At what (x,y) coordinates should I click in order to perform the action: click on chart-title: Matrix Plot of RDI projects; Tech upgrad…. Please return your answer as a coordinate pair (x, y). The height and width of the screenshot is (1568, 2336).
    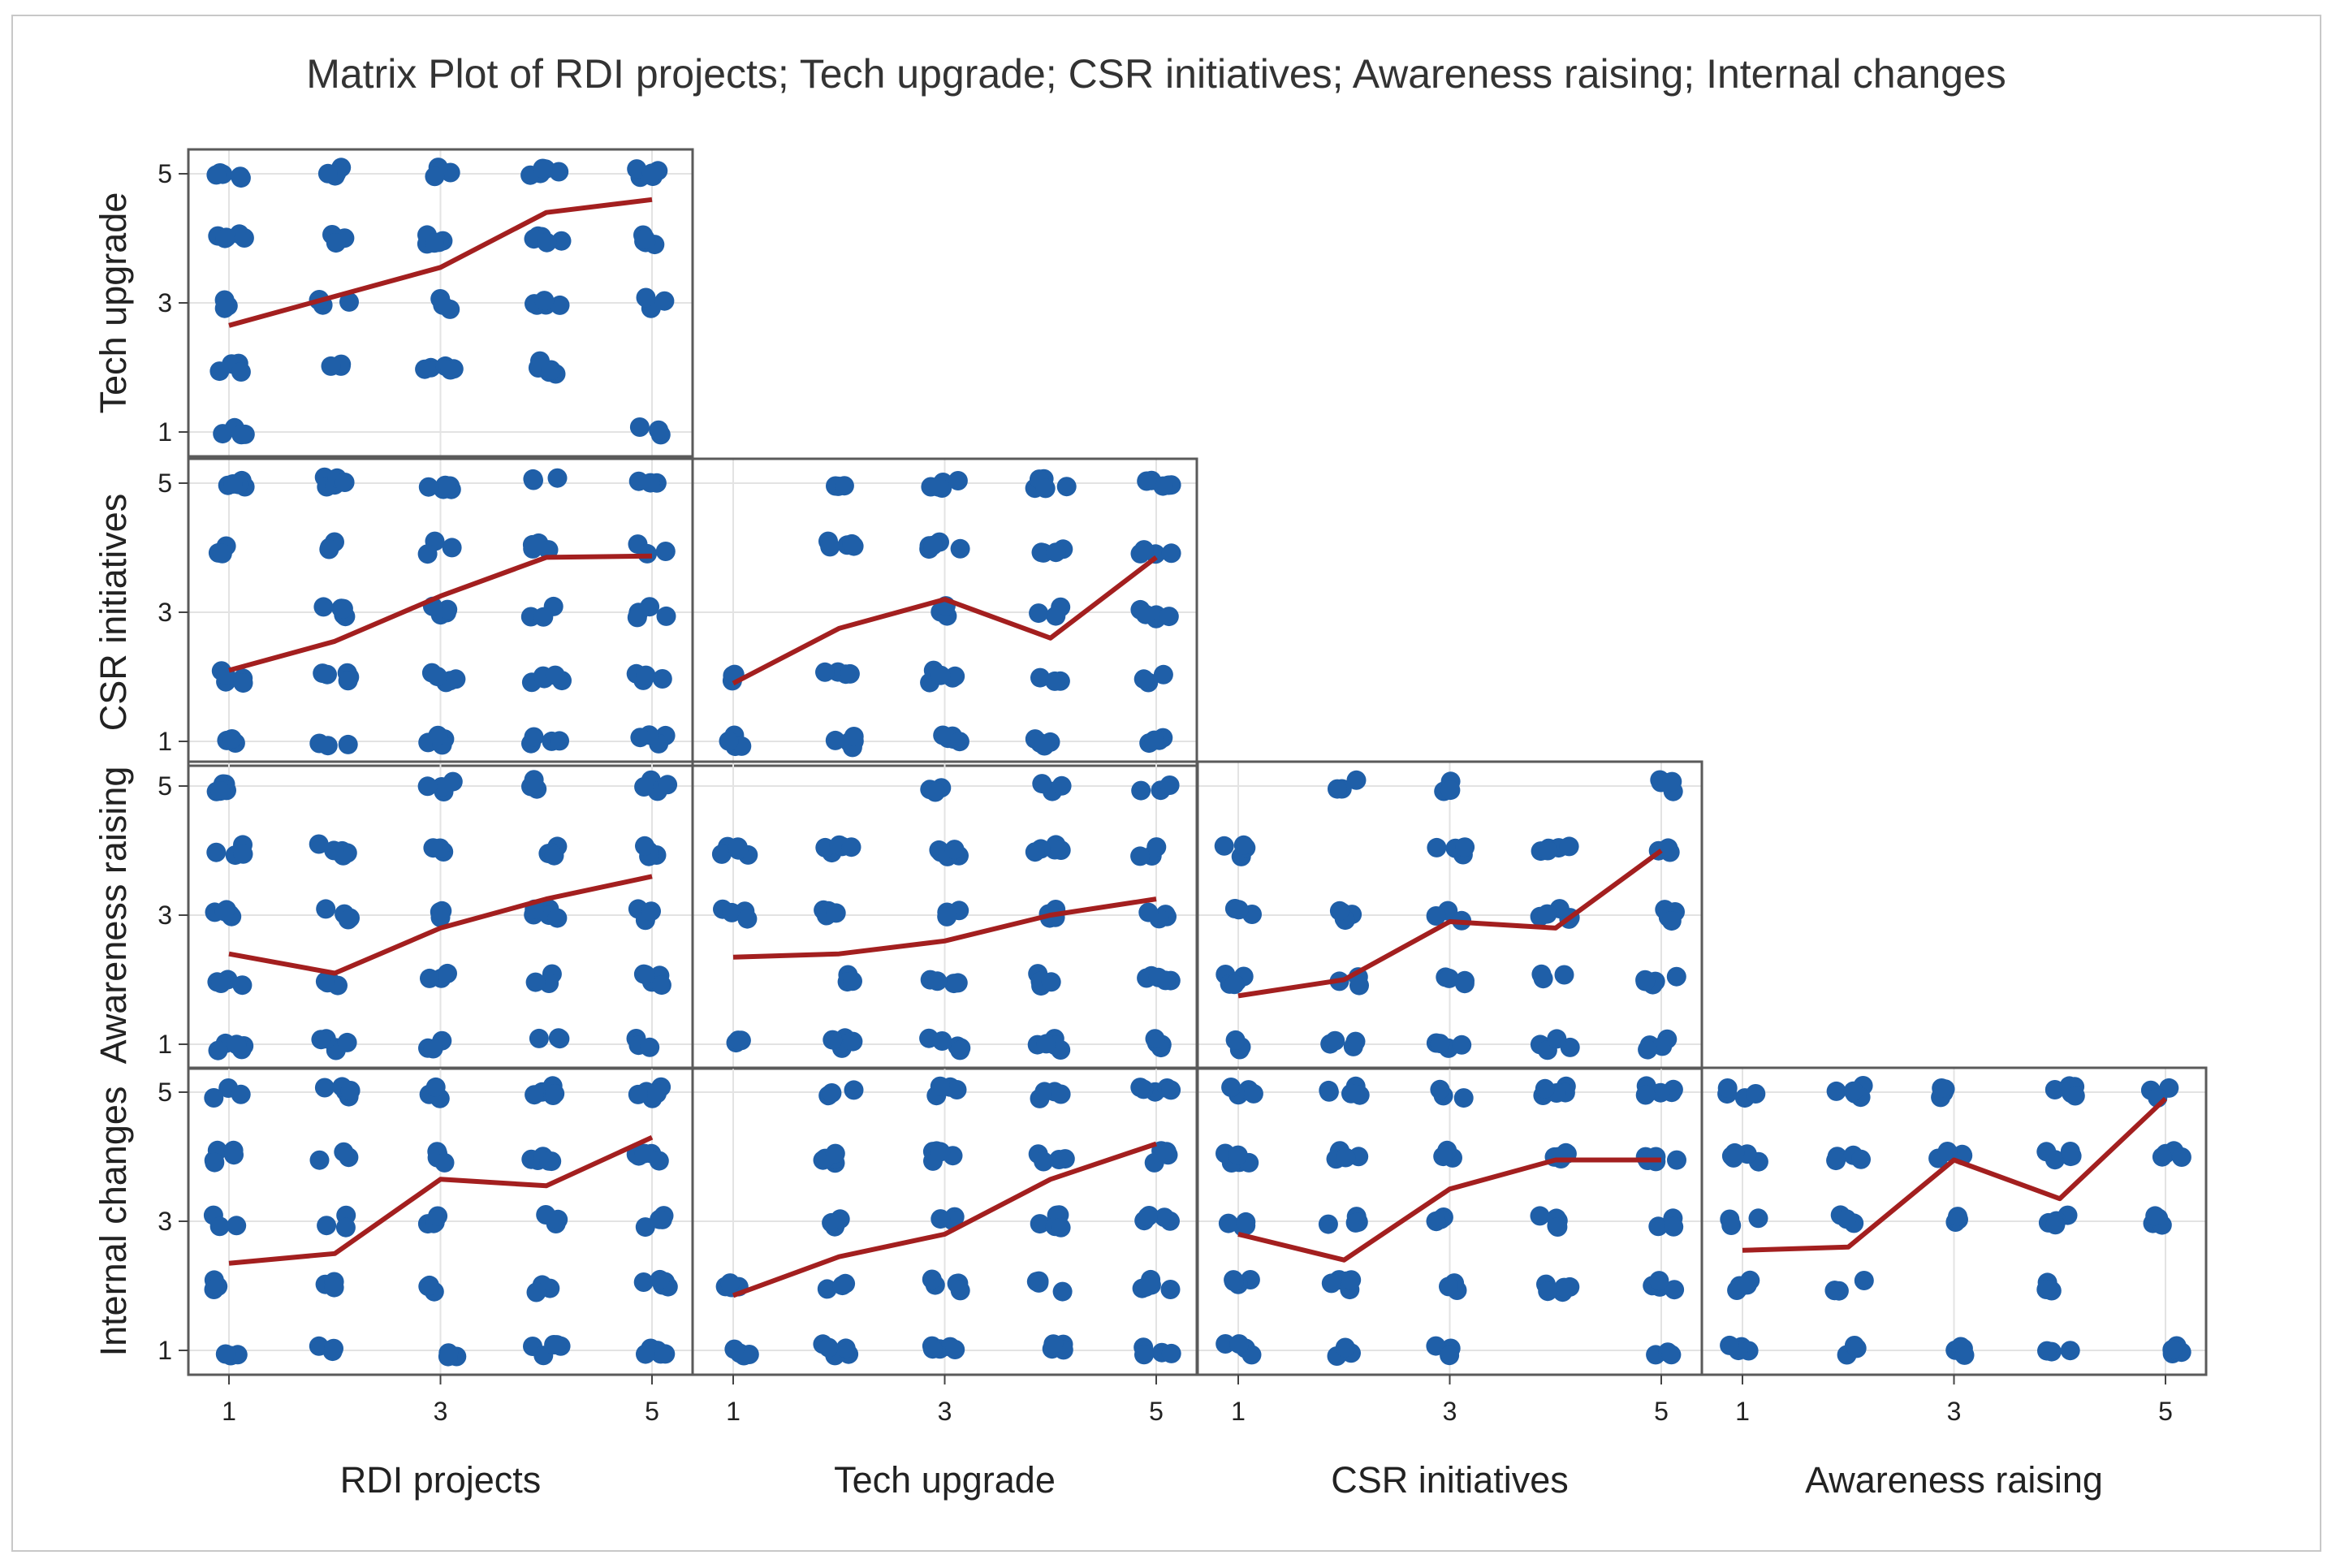
    Looking at the image, I should click on (1156, 74).